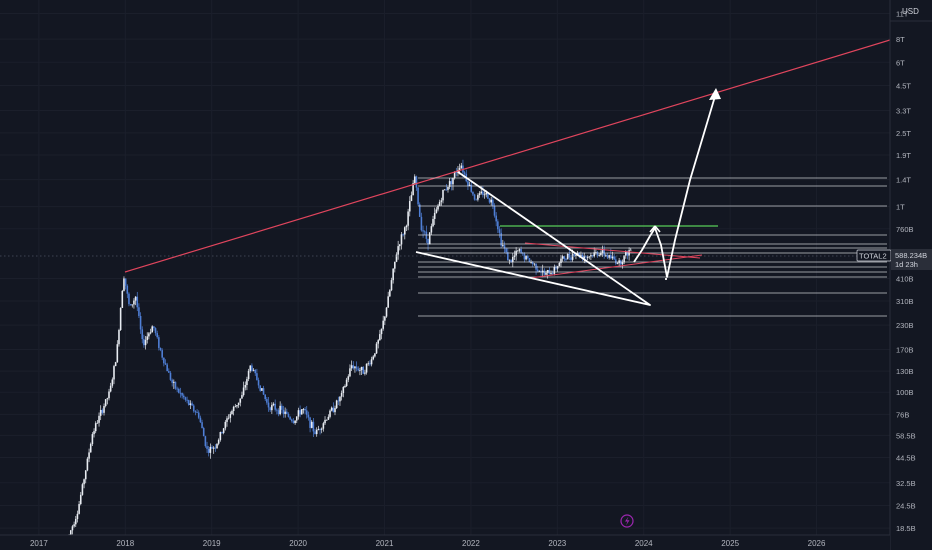 The image size is (932, 550). Describe the element at coordinates (905, 392) in the screenshot. I see `y-tick-label: 100B` at that location.